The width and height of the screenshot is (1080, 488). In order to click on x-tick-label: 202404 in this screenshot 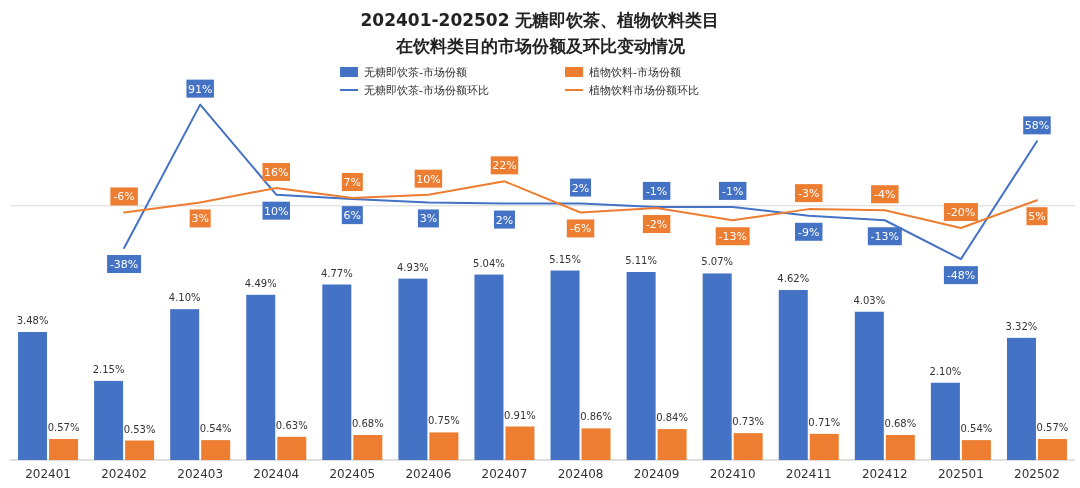, I will do `click(276, 474)`.